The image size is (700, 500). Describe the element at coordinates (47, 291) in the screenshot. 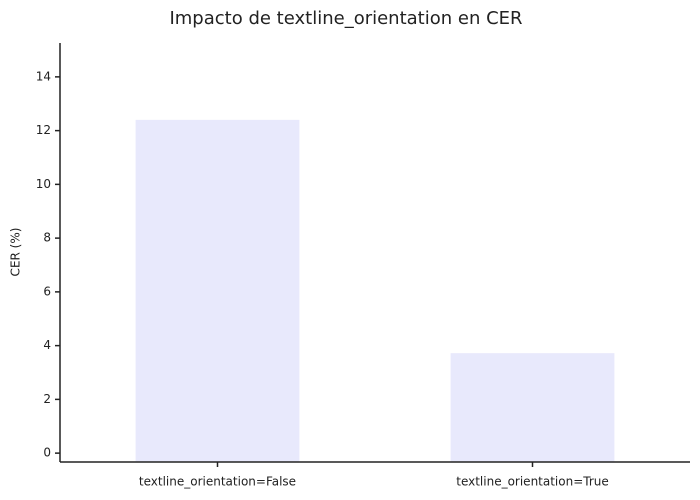

I see `y-tick-label: 6` at that location.